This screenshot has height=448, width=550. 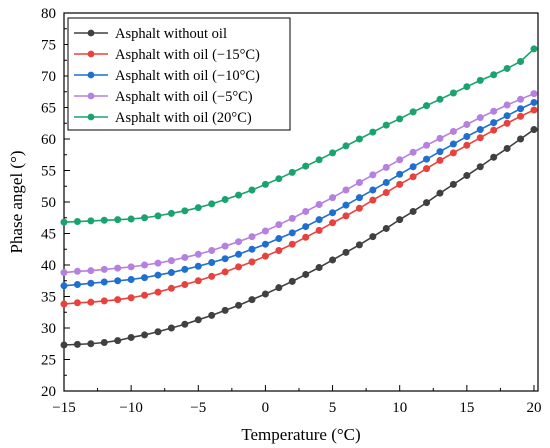 What do you see at coordinates (533, 408) in the screenshot?
I see `x-tick-label: 20` at bounding box center [533, 408].